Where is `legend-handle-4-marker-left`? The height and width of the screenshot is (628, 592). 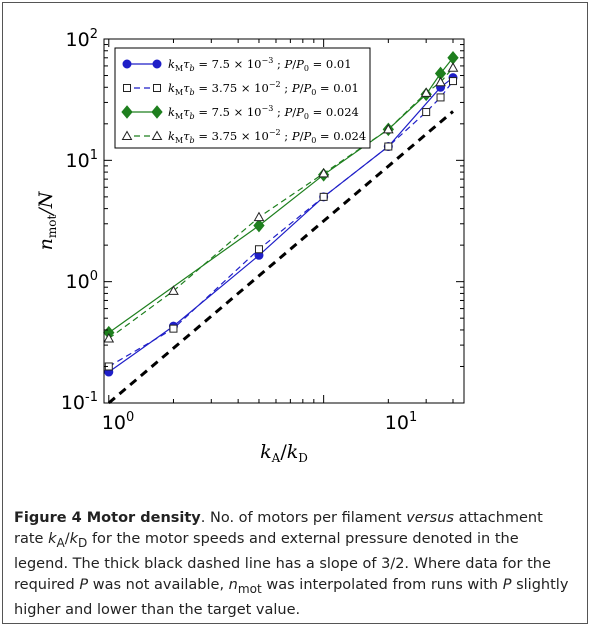 legend-handle-4-marker-left is located at coordinates (127, 135).